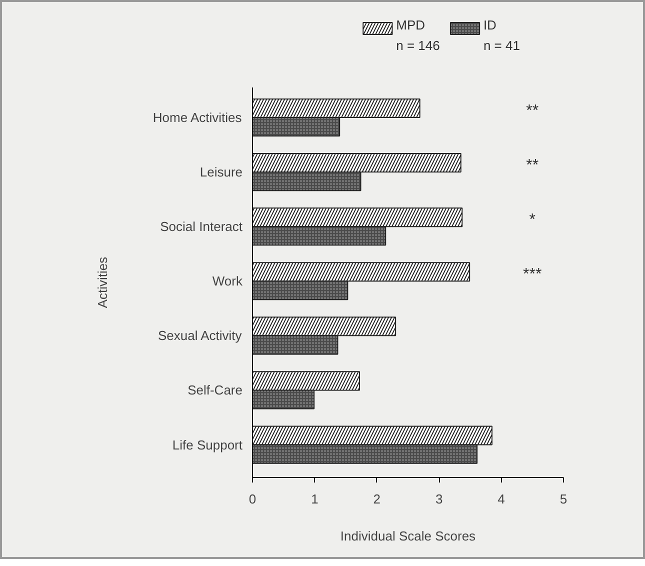 The height and width of the screenshot is (566, 645). What do you see at coordinates (314, 499) in the screenshot?
I see `x-tick-label: 1` at bounding box center [314, 499].